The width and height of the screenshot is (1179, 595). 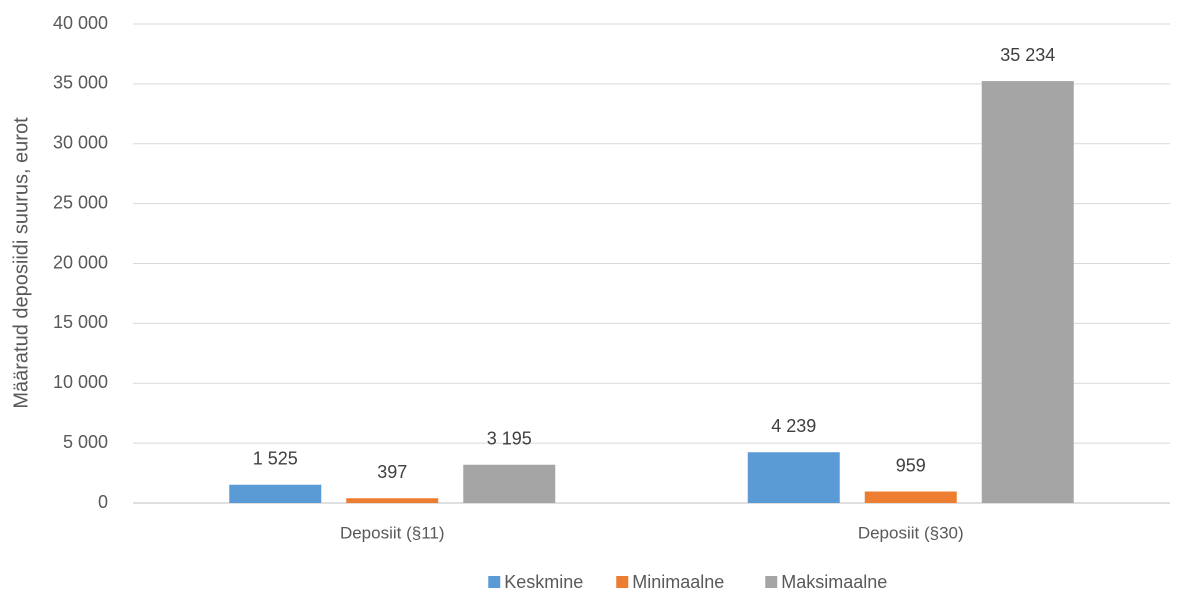 I want to click on data-label: 3 195, so click(x=509, y=438).